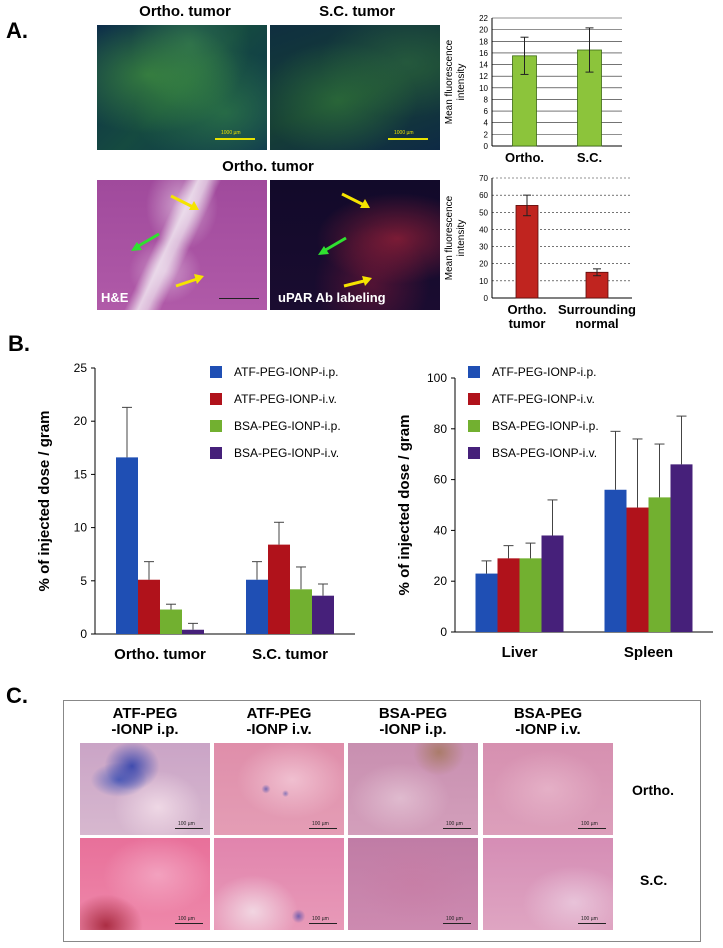 The image size is (723, 948). Describe the element at coordinates (483, 212) in the screenshot. I see `y-tick-label: 50` at that location.